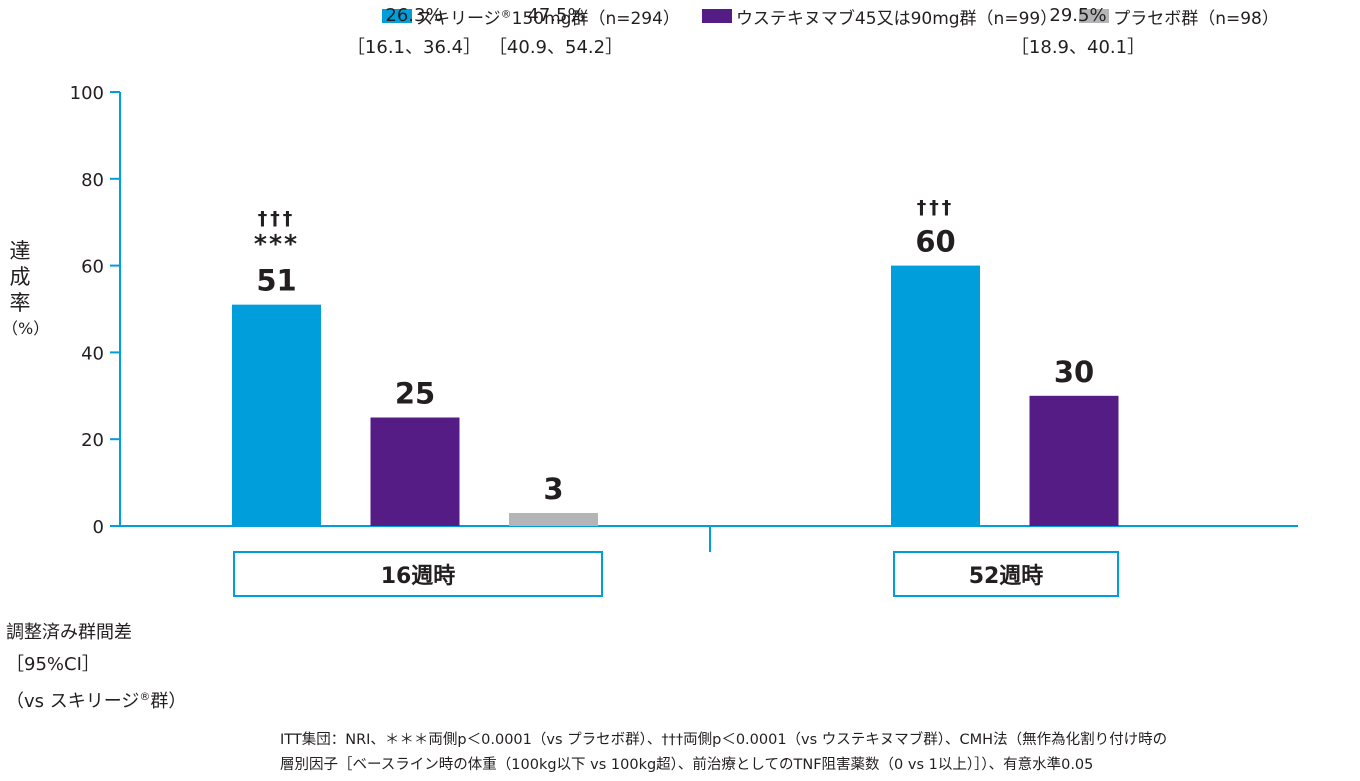 The height and width of the screenshot is (781, 1360). Describe the element at coordinates (556, 47) in the screenshot. I see `diff-ci: ［40.9、54.2］` at that location.